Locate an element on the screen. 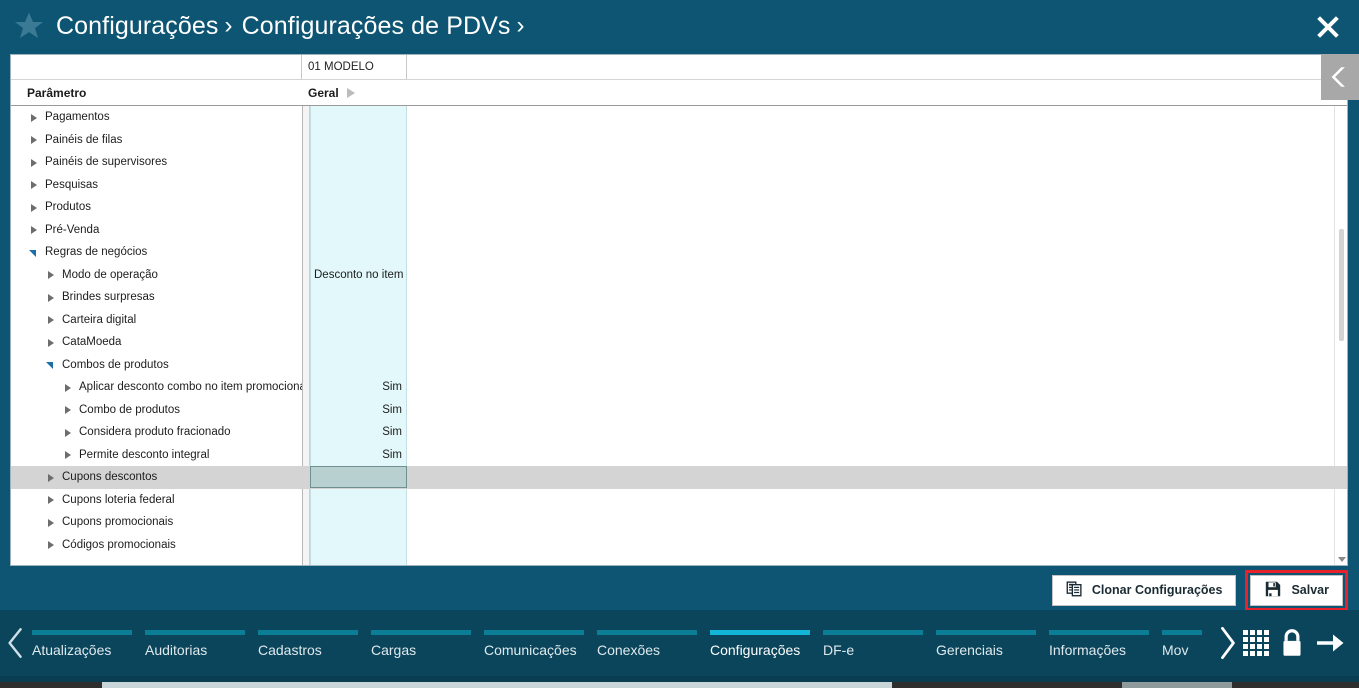 This screenshot has width=1359, height=688. grid-apps-icon is located at coordinates (1256, 643).